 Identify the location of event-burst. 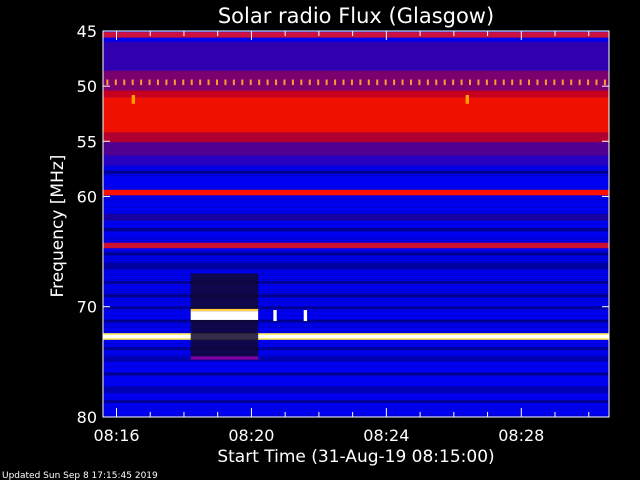
(224, 358).